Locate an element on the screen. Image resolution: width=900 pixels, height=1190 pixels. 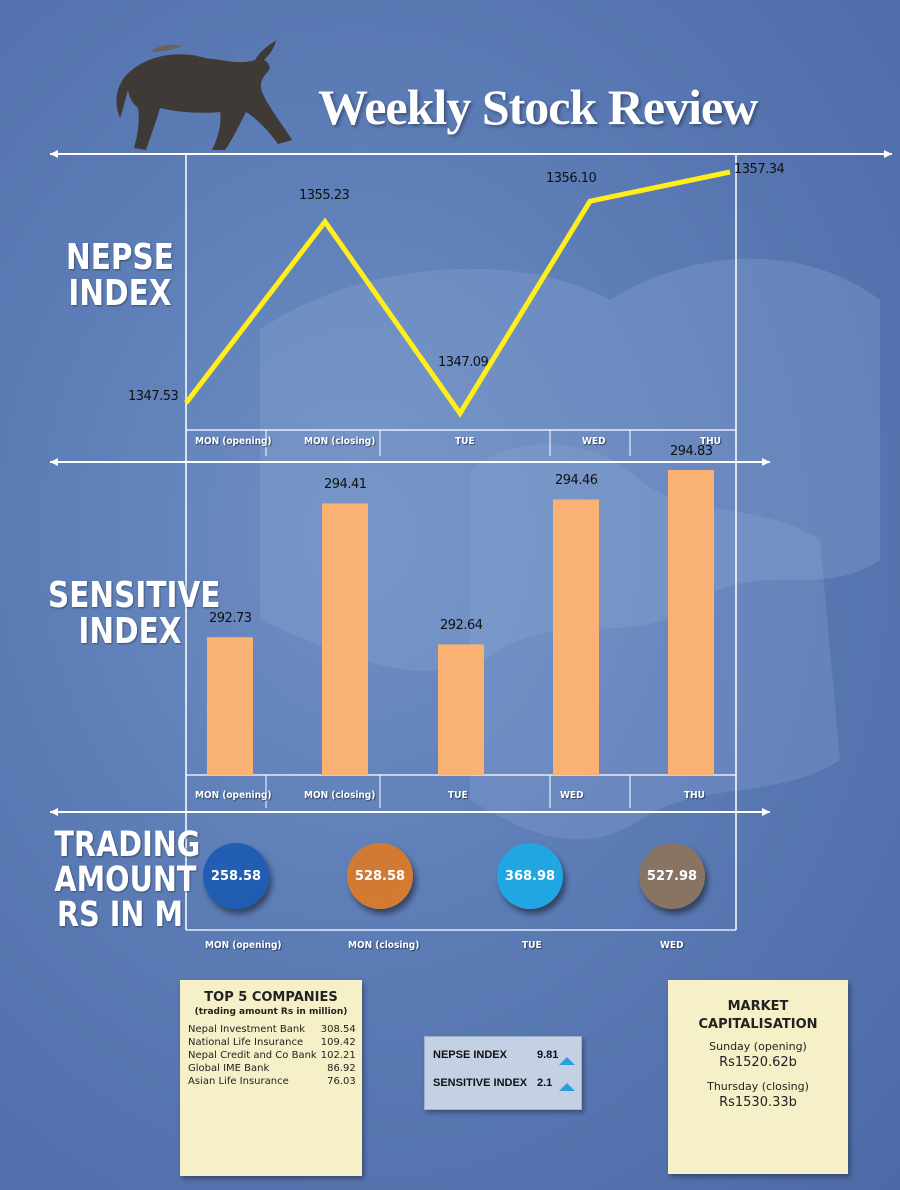
change-value: 9.81 is located at coordinates (548, 1055).